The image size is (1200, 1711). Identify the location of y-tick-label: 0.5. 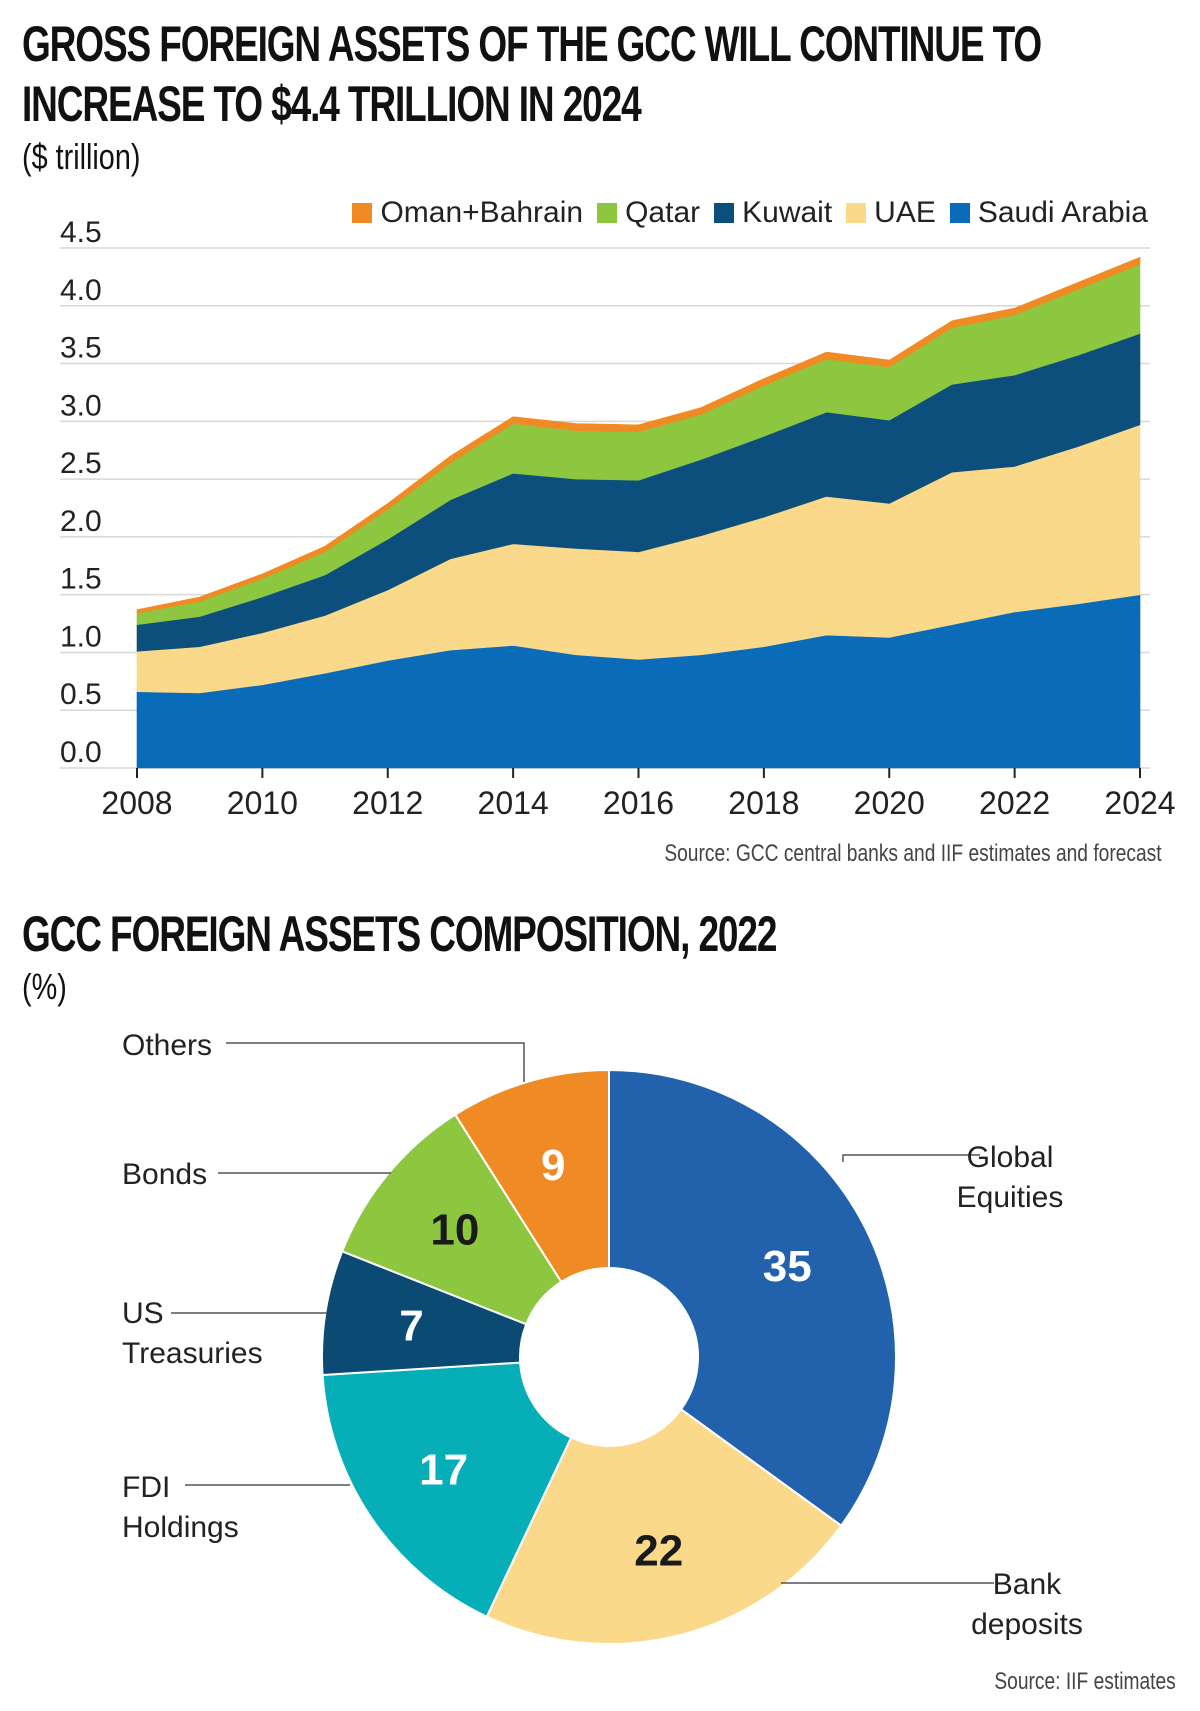
(81, 694).